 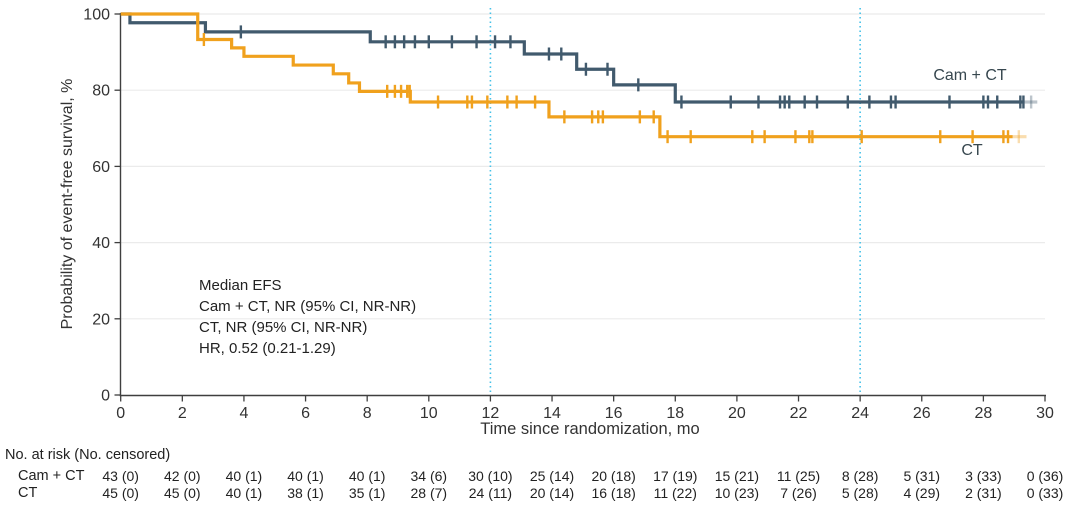 What do you see at coordinates (88, 455) in the screenshot?
I see `risk-table-header: No. at risk (No. censored)` at bounding box center [88, 455].